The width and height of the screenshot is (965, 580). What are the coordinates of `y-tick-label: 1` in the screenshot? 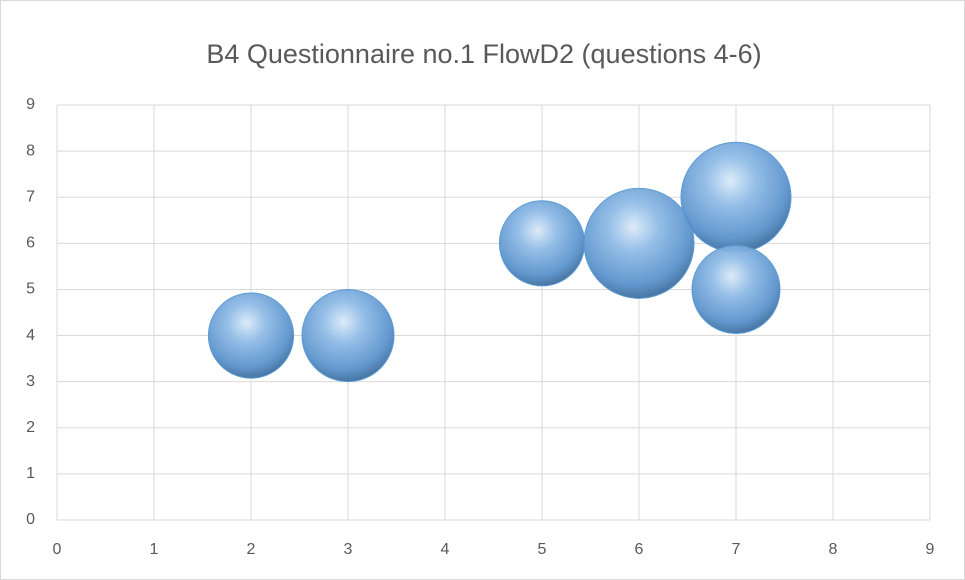 It's located at (30, 473).